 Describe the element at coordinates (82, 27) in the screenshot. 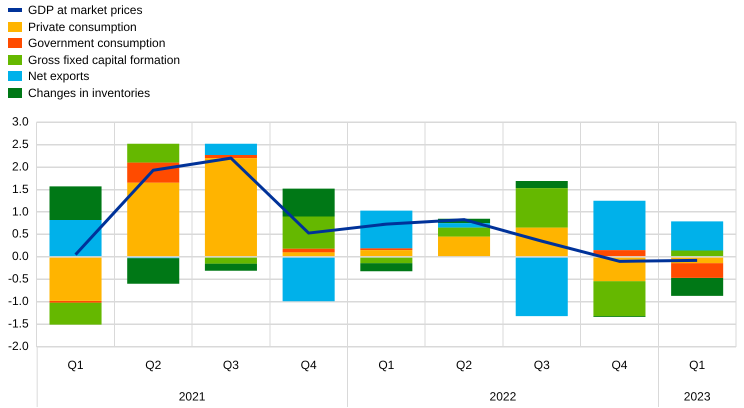

I see `legend-label: Private consumption` at that location.